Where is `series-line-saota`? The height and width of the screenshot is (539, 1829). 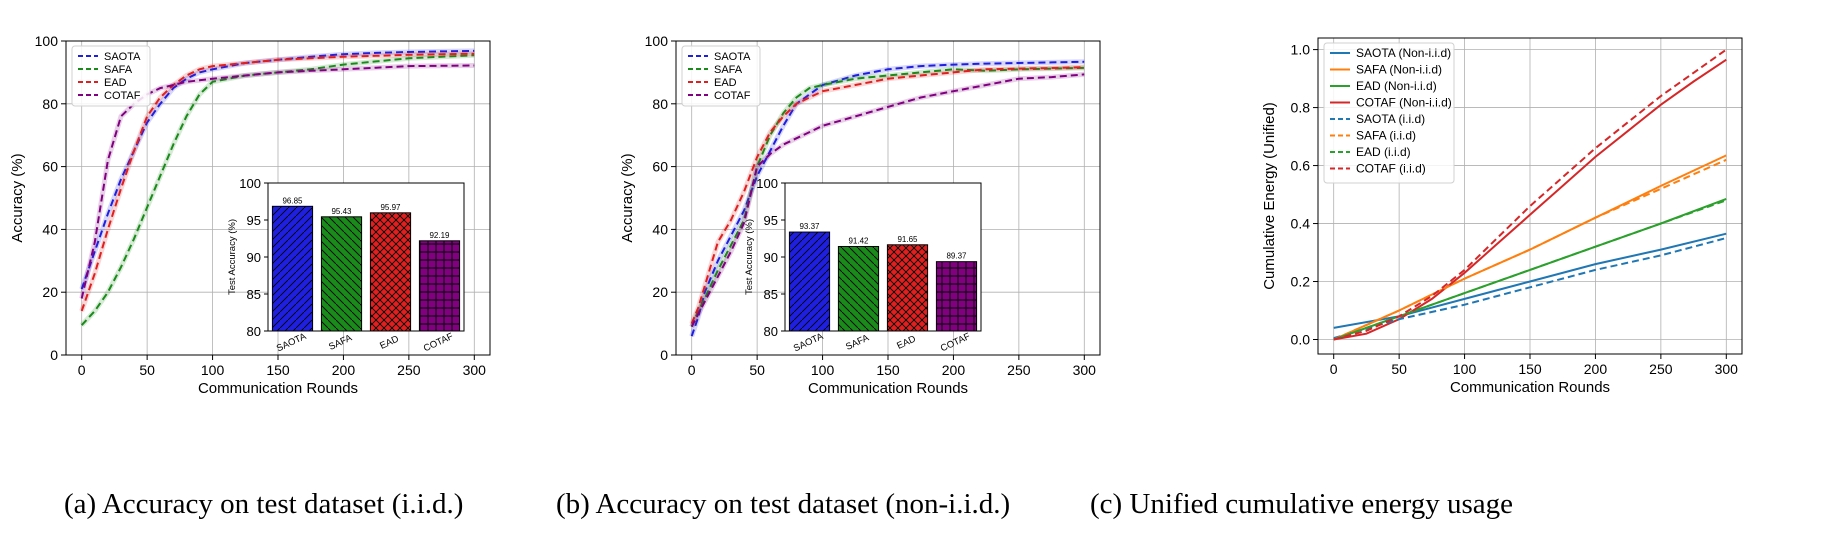
series-line-saota is located at coordinates (277, 169).